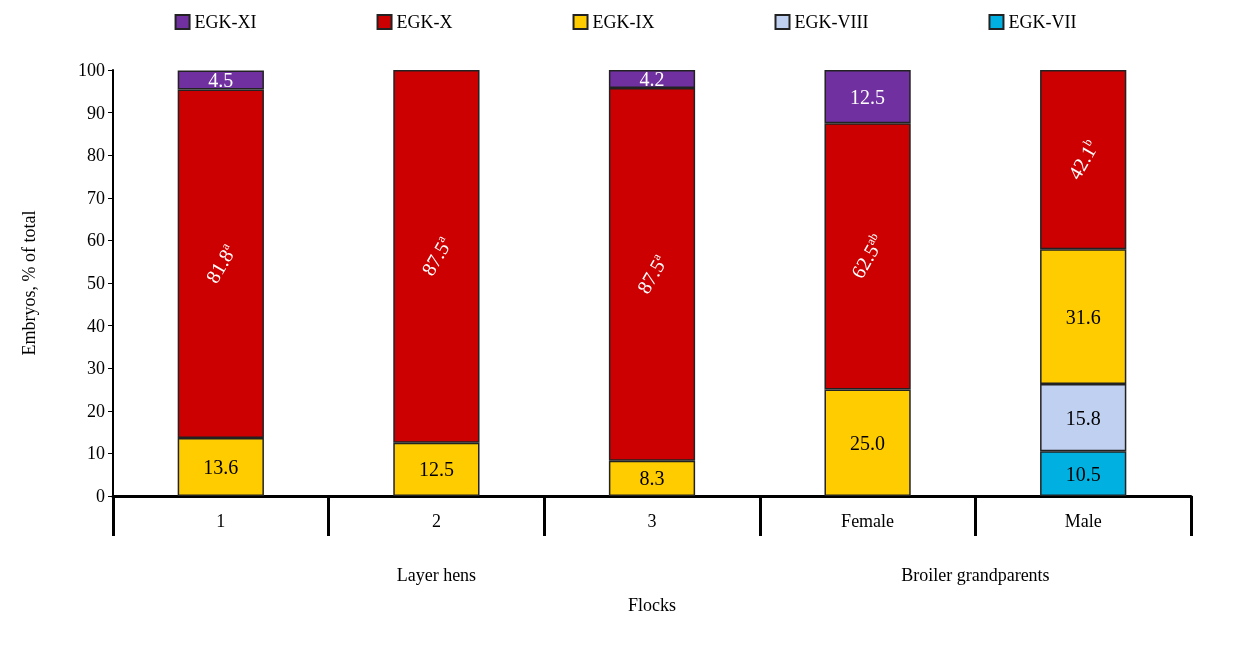  I want to click on data-label: 8.3, so click(652, 478).